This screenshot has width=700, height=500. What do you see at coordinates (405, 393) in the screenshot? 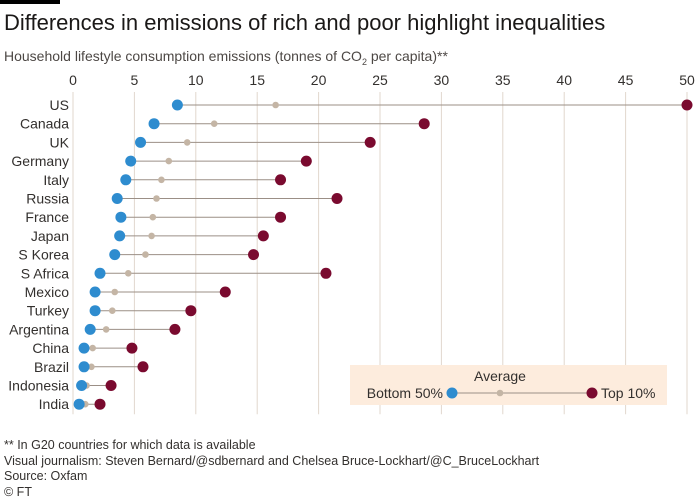
I see `legend-bottom-label: Bottom 50%` at bounding box center [405, 393].